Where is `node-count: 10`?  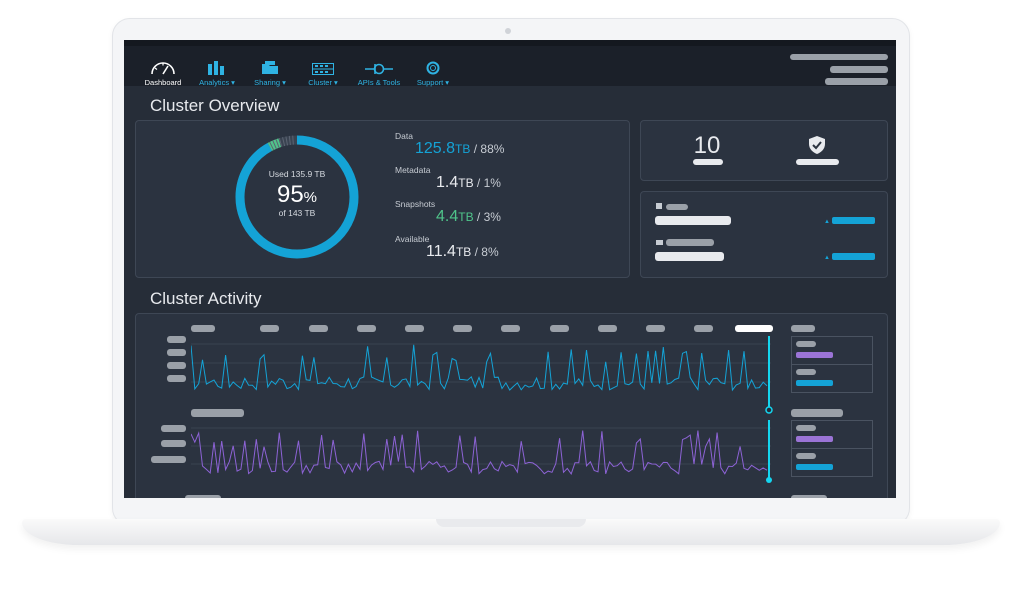 node-count: 10 is located at coordinates (707, 145).